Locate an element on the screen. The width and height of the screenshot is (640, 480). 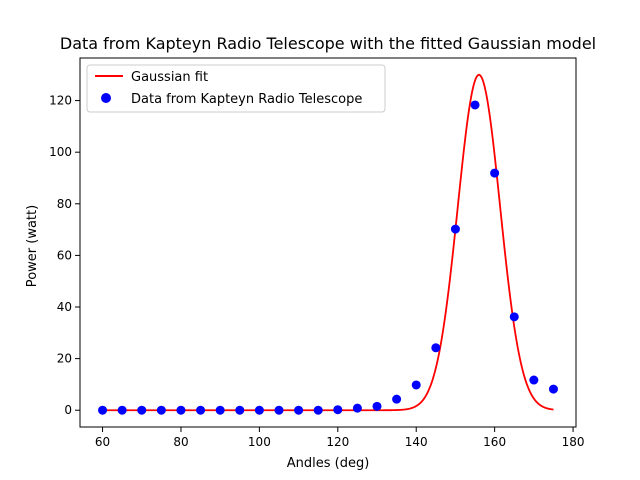
x-tick-label: 100 is located at coordinates (259, 442).